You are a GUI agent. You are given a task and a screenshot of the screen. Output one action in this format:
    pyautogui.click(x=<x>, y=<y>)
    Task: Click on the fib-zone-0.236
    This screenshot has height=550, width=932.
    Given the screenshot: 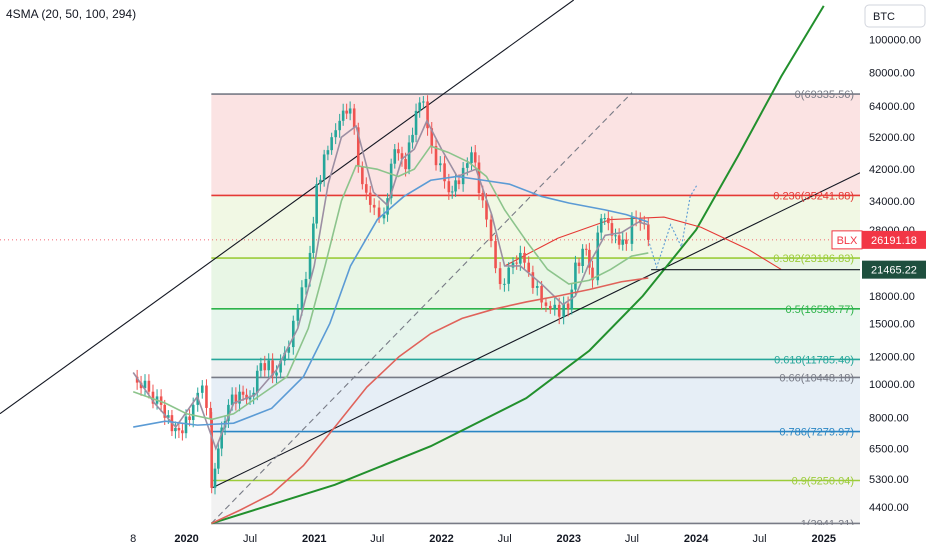 What is the action you would take?
    pyautogui.click(x=535, y=227)
    